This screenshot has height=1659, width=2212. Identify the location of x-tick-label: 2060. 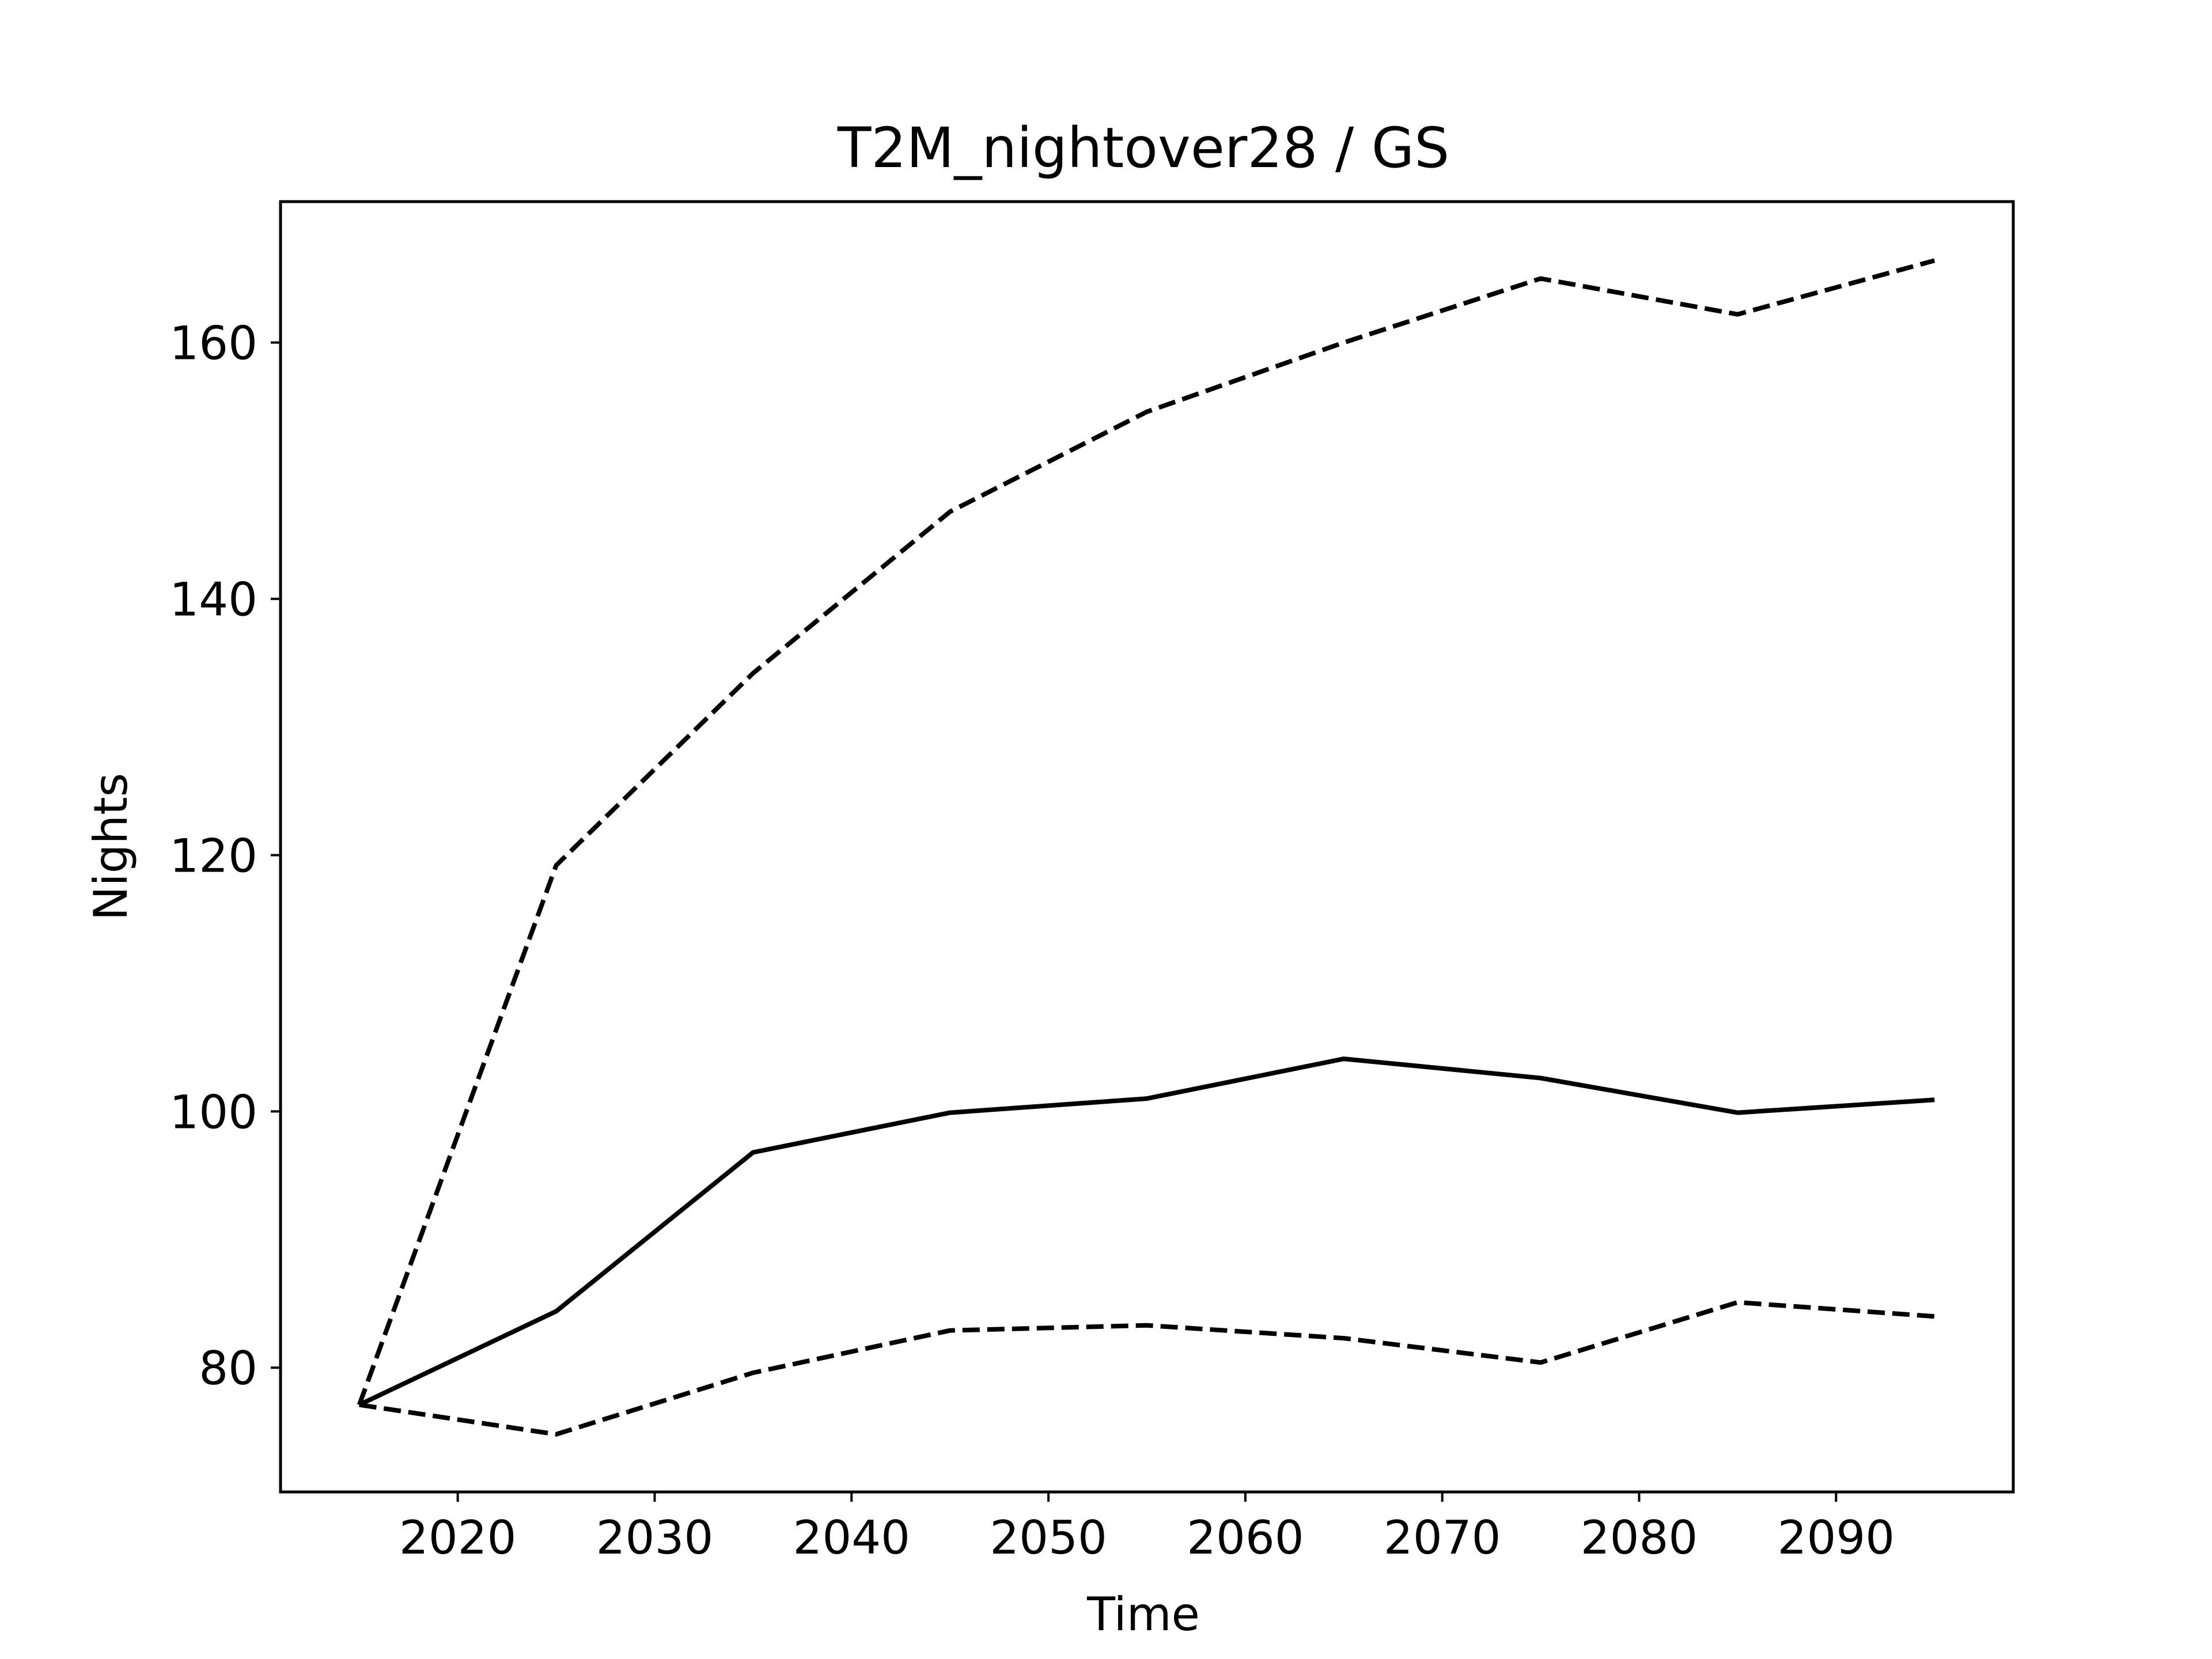
(1245, 1538).